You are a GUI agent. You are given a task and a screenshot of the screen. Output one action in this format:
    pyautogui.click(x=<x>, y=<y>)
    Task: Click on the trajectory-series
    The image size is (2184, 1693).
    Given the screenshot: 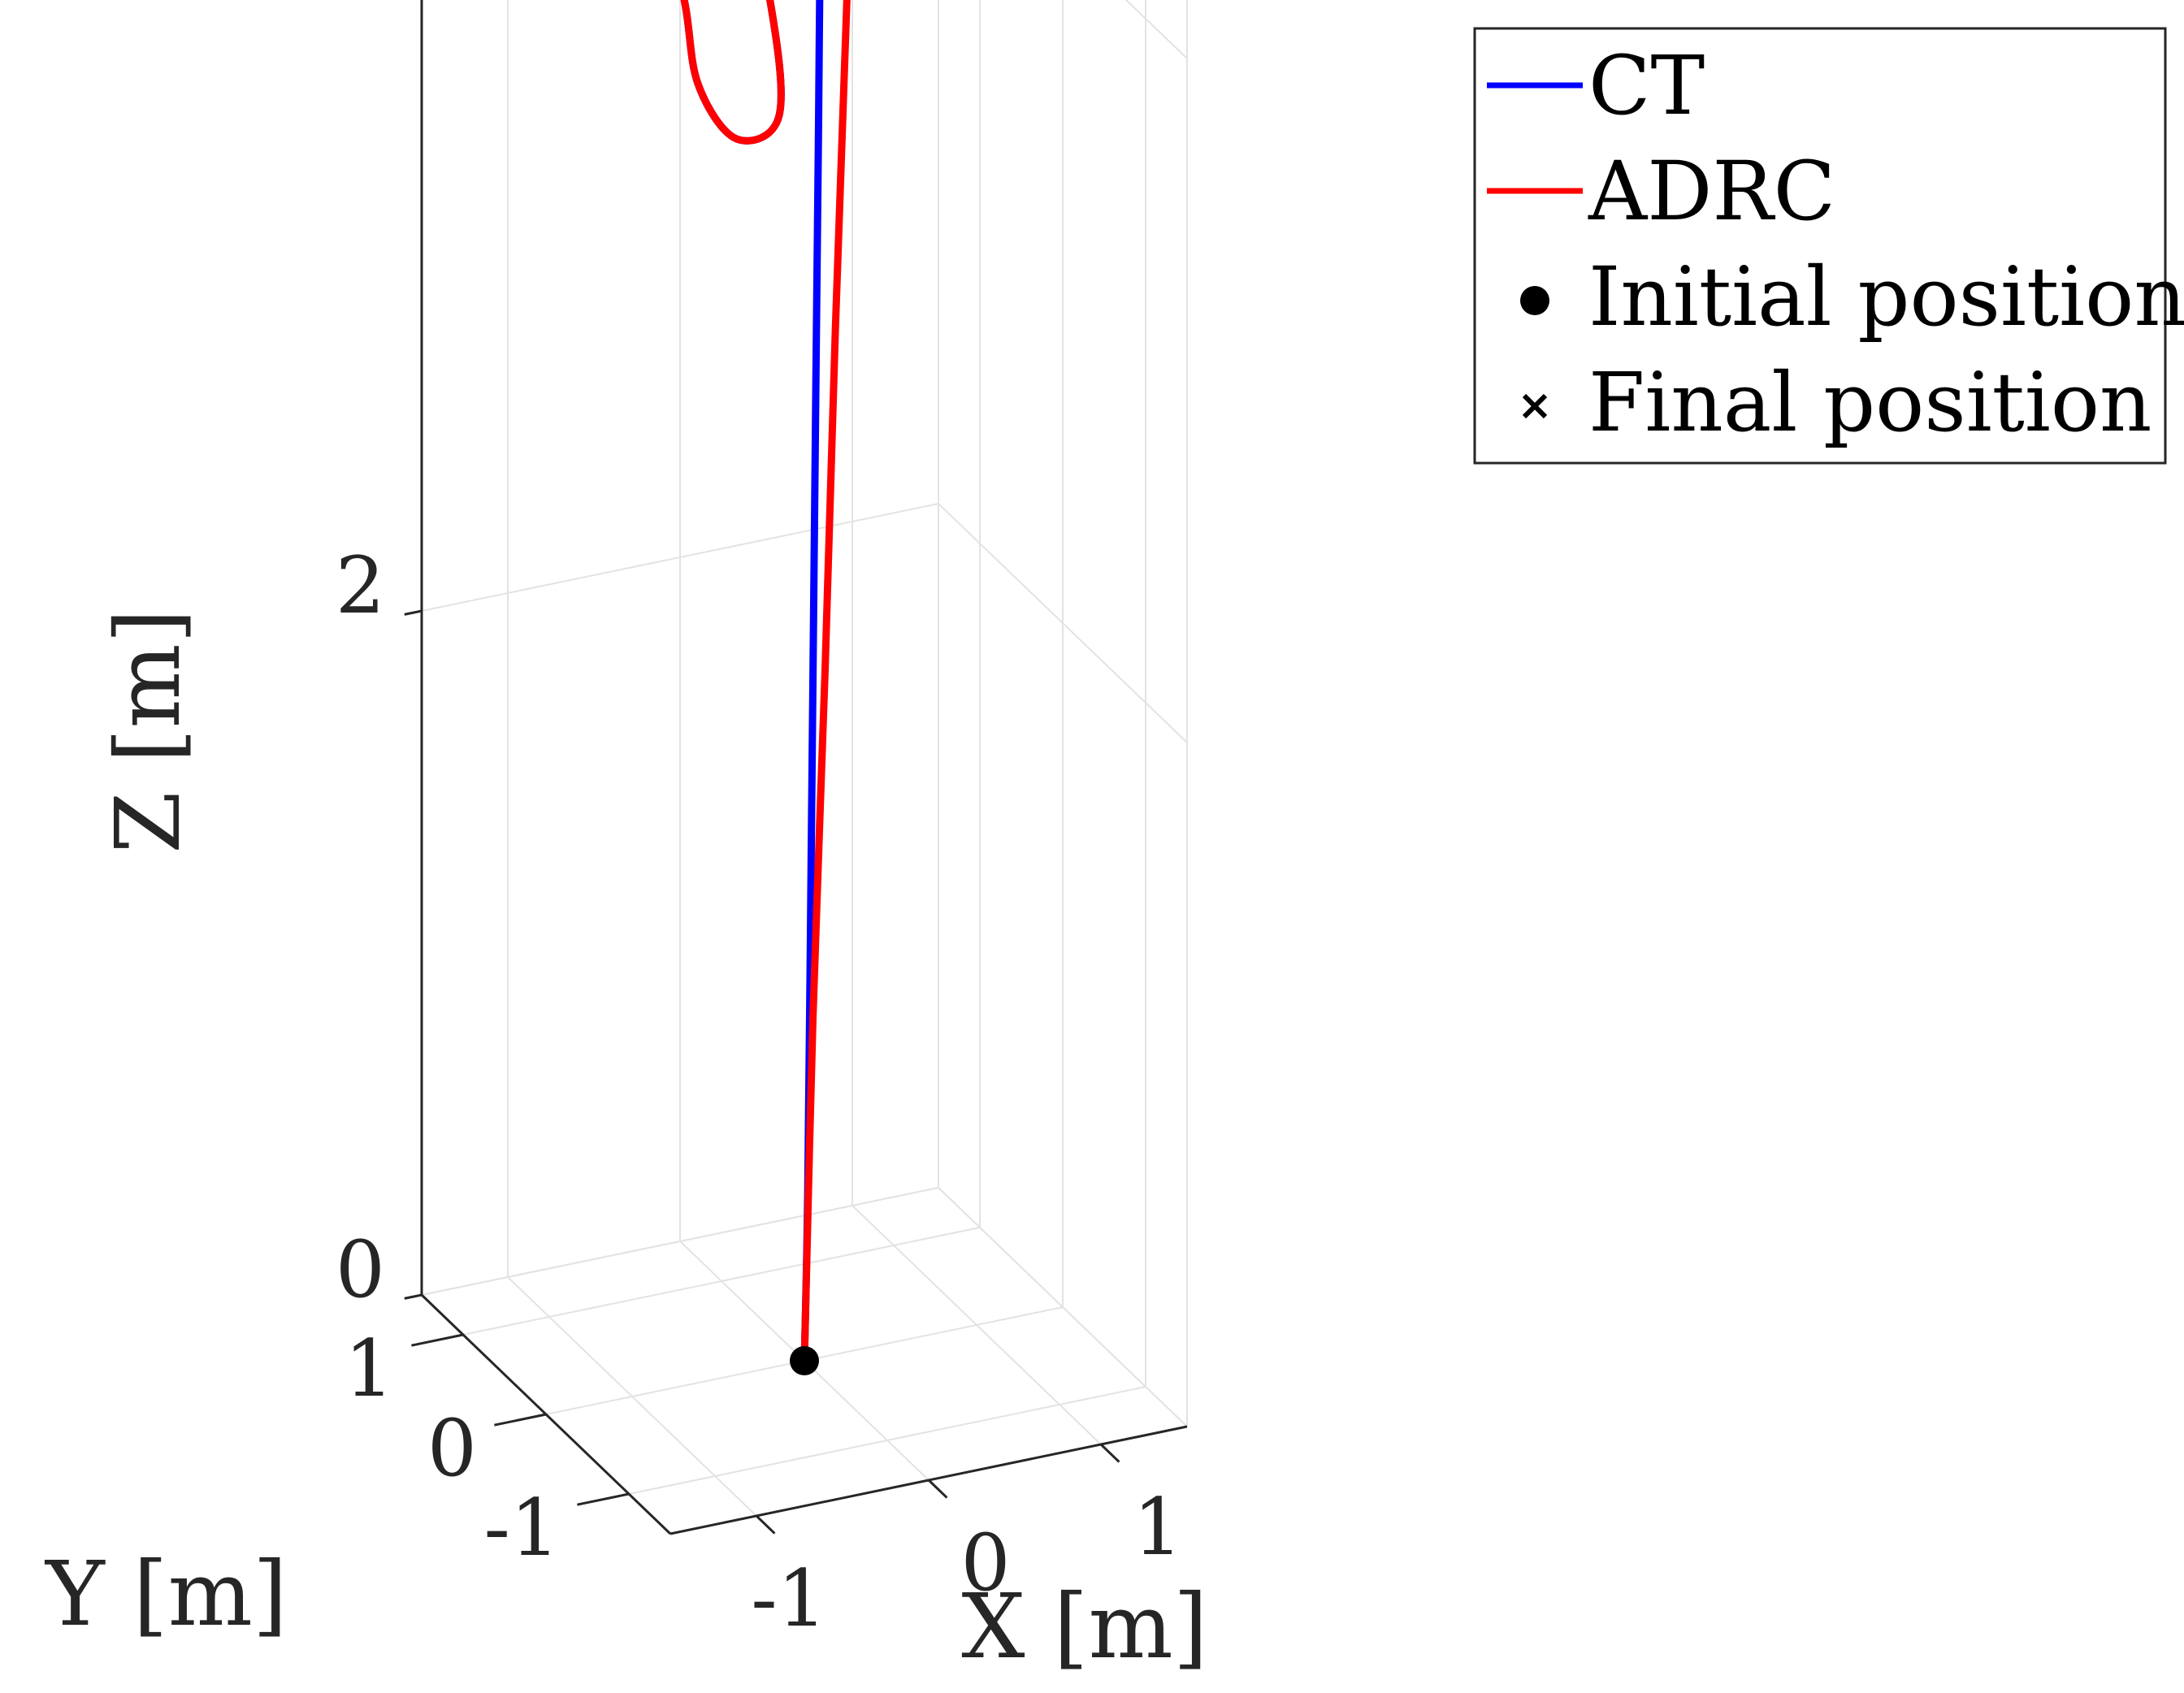 What is the action you would take?
    pyautogui.click(x=765, y=682)
    